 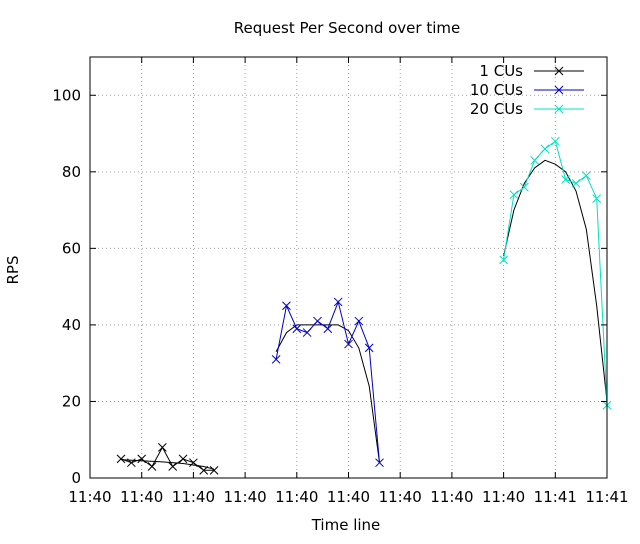 What do you see at coordinates (76, 478) in the screenshot?
I see `y-tick-label: 0` at bounding box center [76, 478].